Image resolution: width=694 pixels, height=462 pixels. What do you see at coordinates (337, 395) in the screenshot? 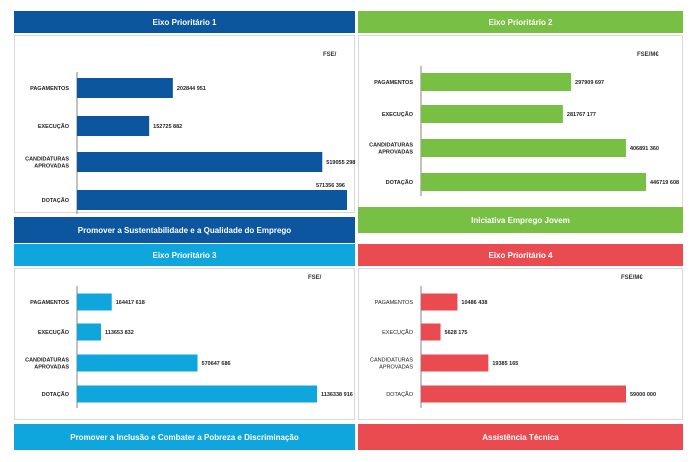
I see `value-label: 1136338 916` at bounding box center [337, 395].